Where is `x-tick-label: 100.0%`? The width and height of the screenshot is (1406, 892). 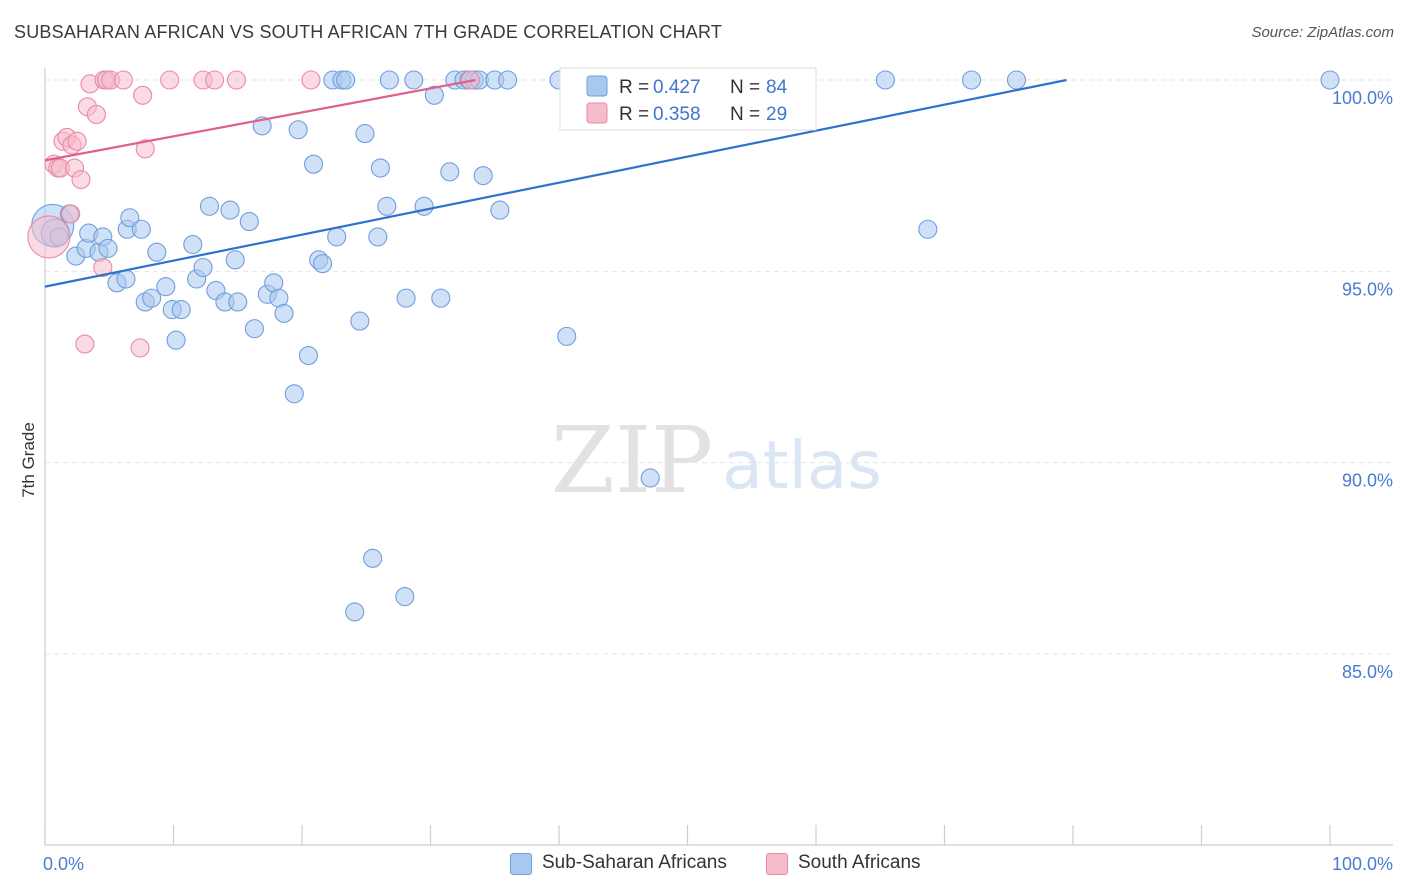 x-tick-label: 100.0% is located at coordinates (1362, 864).